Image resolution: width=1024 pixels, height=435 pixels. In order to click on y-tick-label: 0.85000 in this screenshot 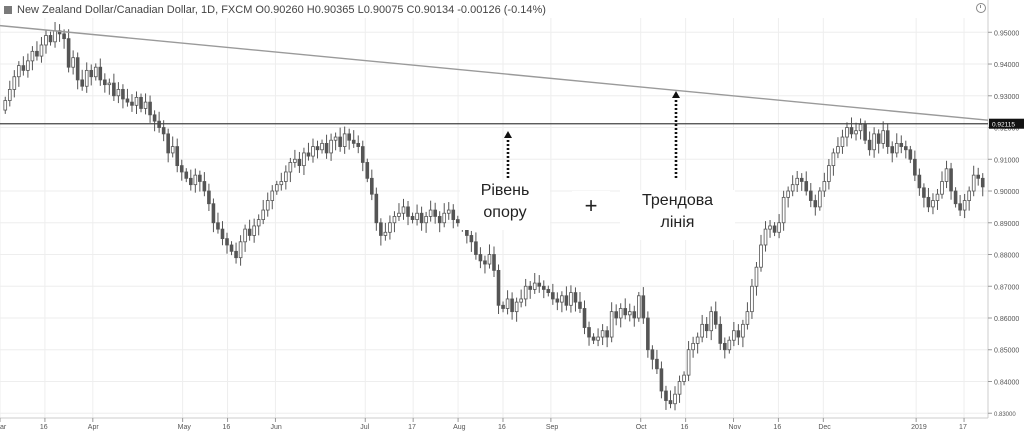, I will do `click(1006, 351)`.